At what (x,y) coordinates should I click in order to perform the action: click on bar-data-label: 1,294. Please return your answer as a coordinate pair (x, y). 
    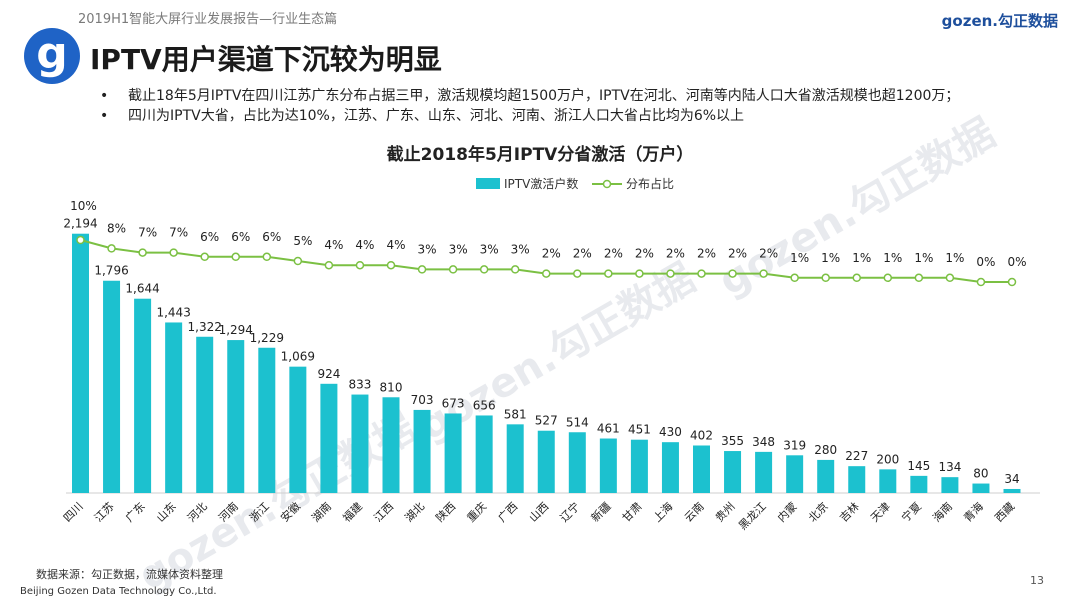
    Looking at the image, I should click on (236, 330).